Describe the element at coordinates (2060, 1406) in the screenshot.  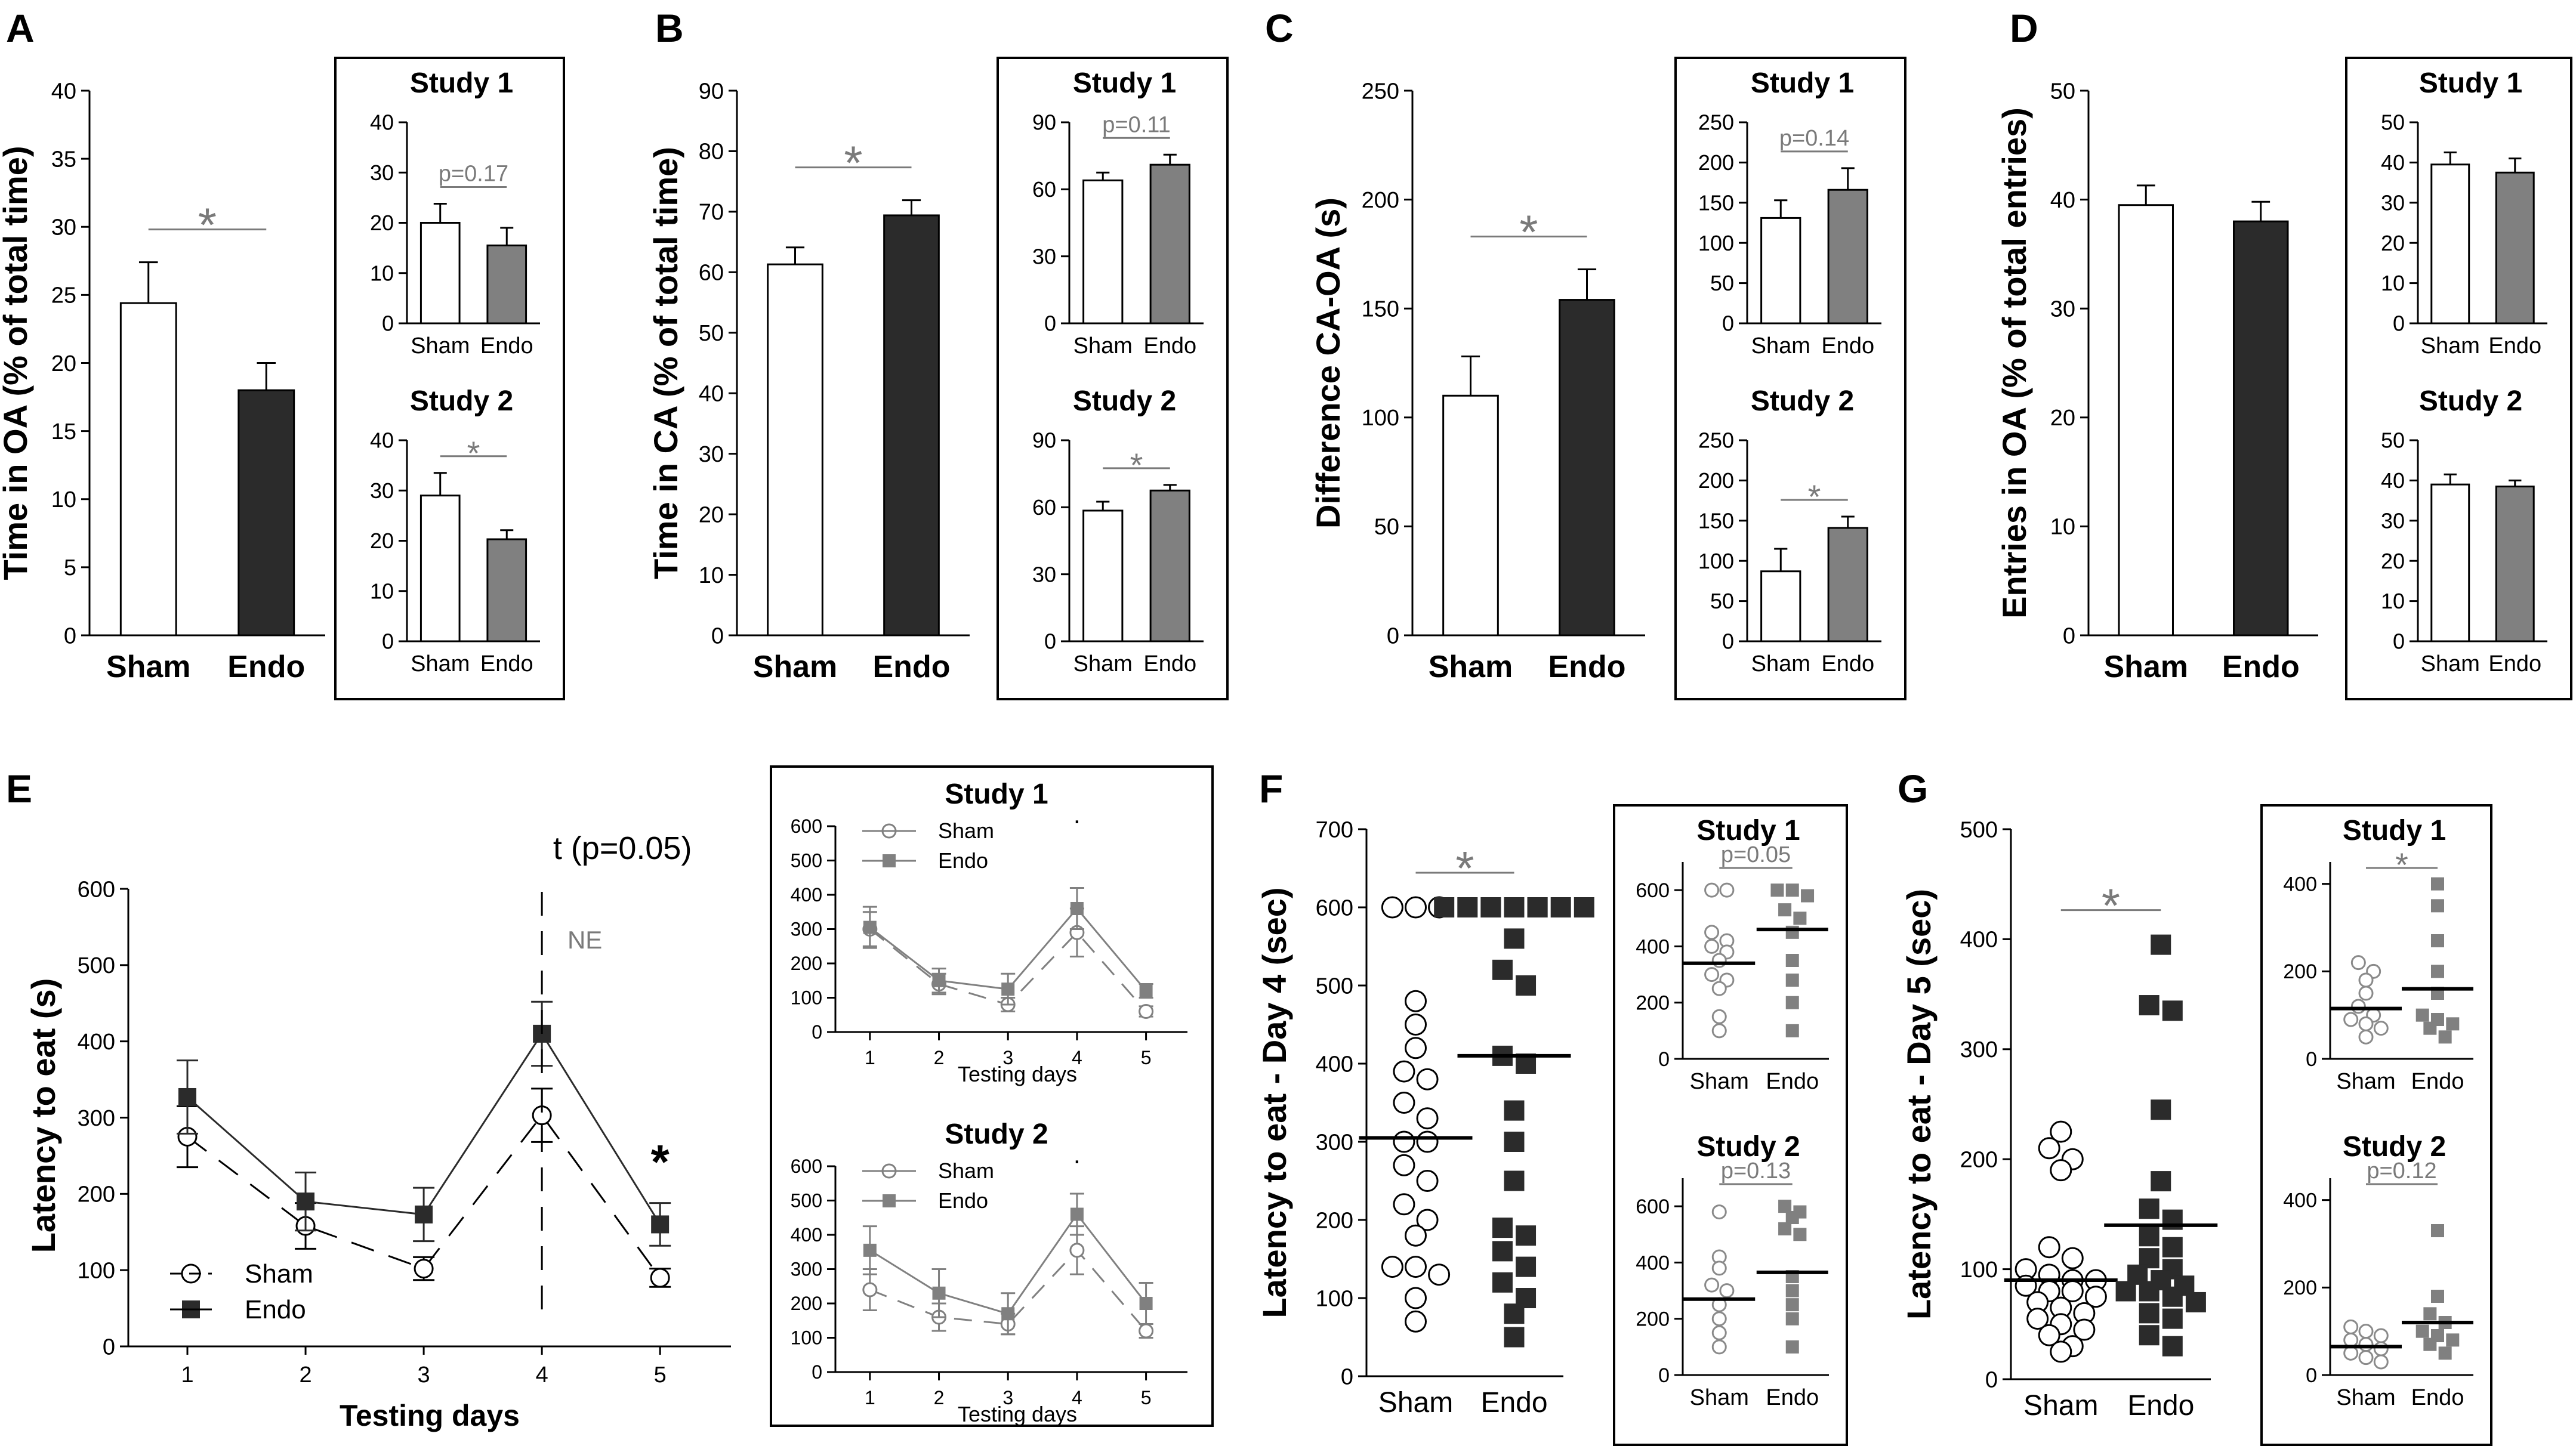
I see `main-category-label: Sham` at that location.